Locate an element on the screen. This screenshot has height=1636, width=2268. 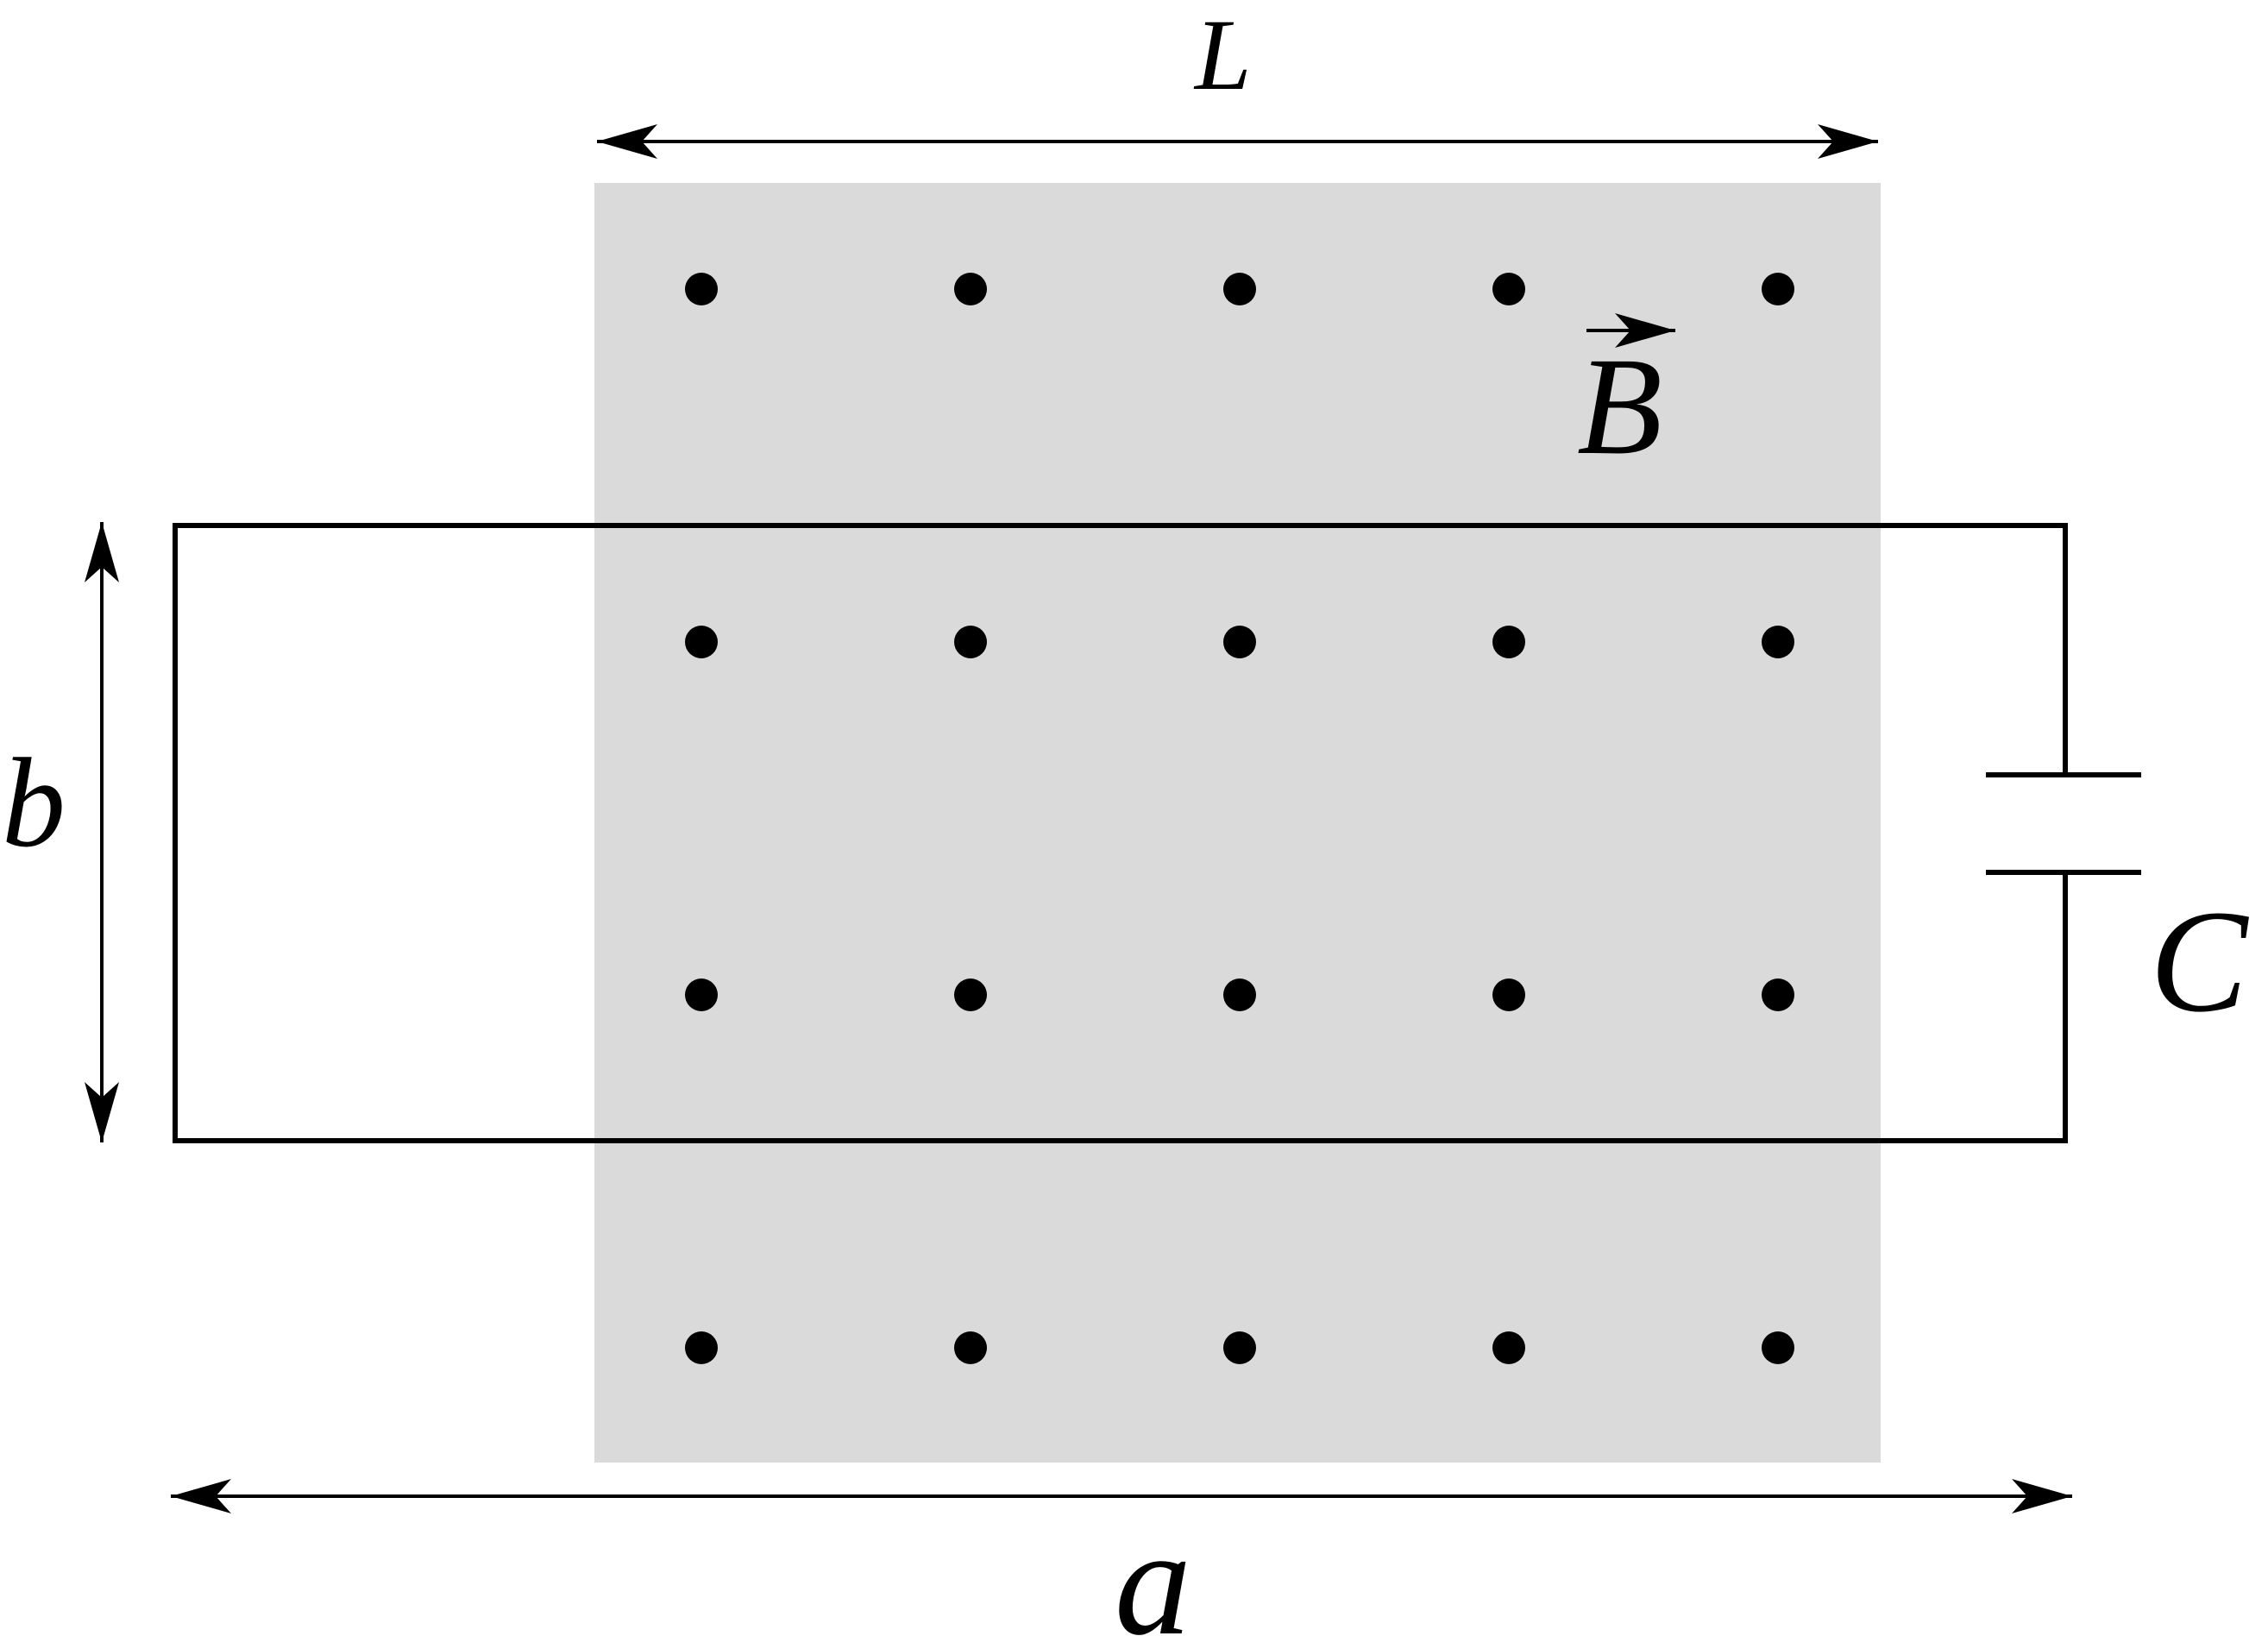
field-dot-r2-c1 is located at coordinates (701, 642).